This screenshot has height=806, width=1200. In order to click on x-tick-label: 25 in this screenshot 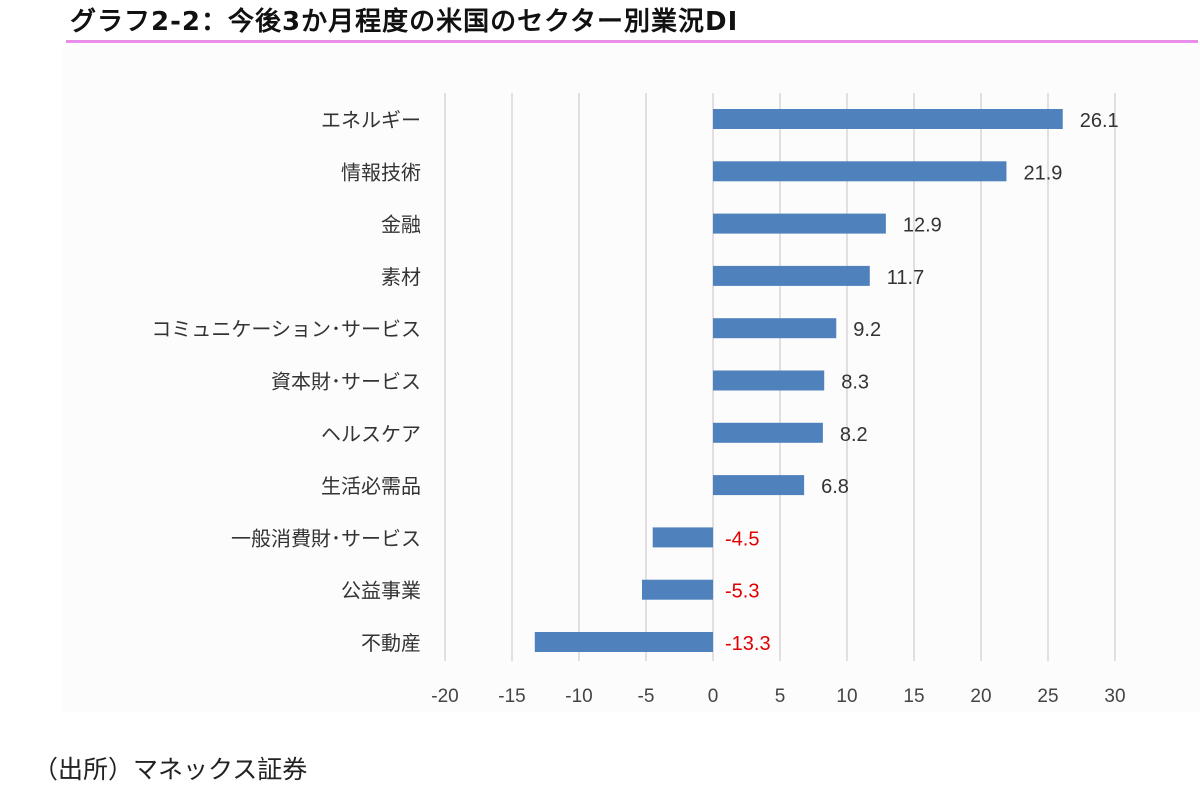, I will do `click(1047, 696)`.